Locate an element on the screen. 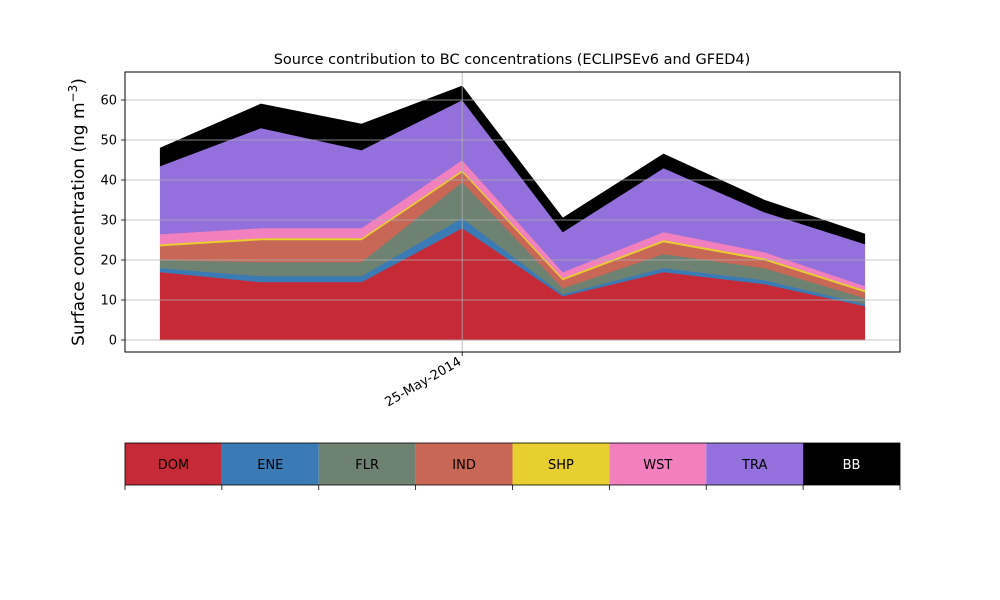 This screenshot has height=600, width=1000. legend-label-shp: SHP is located at coordinates (561, 465).